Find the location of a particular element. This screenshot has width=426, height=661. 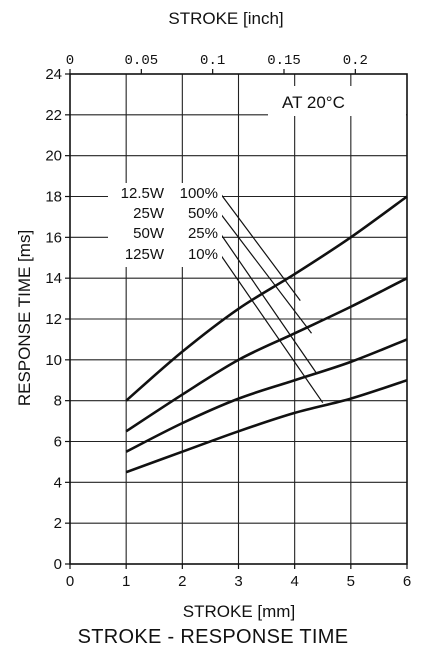

chart-title: STROKE - RESPONSE TIME is located at coordinates (213, 637).